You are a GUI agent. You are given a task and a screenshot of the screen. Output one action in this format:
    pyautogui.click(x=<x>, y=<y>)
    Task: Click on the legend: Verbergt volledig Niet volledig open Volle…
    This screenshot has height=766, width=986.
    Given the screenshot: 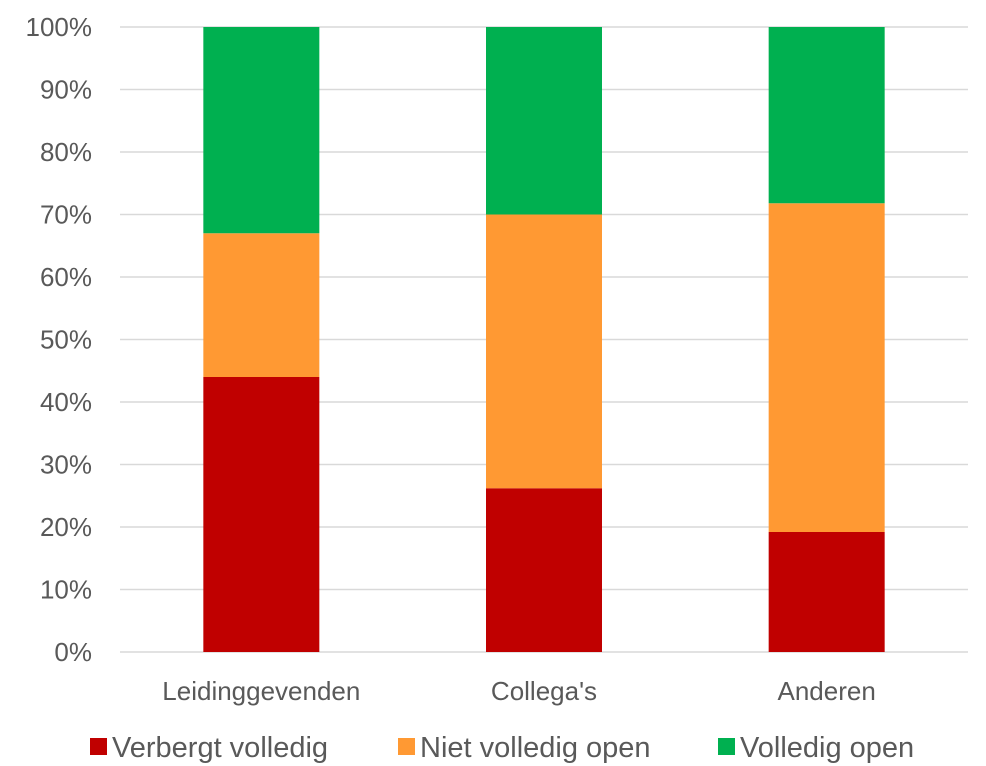 What is the action you would take?
    pyautogui.click(x=502, y=748)
    